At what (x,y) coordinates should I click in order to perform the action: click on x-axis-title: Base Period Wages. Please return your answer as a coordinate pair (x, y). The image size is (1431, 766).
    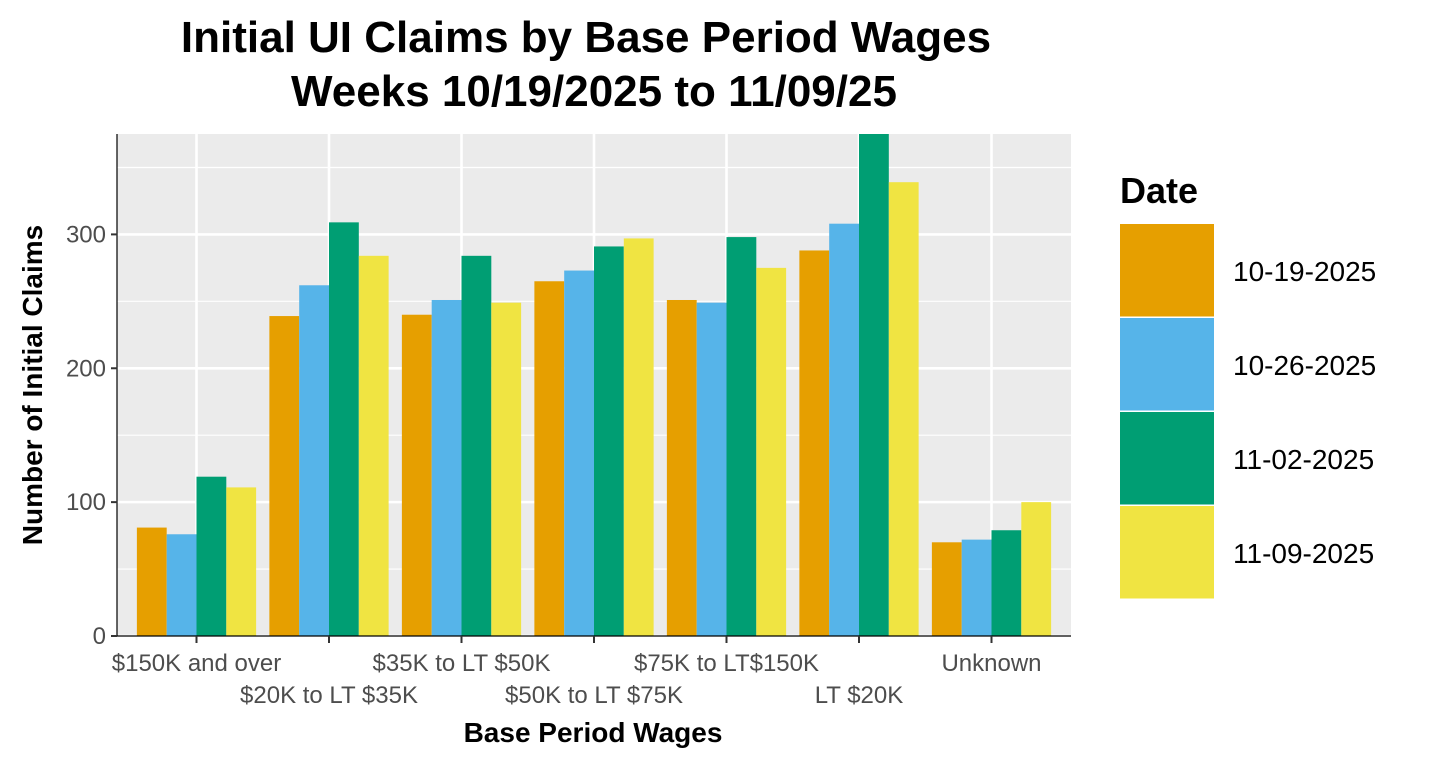
    Looking at the image, I should click on (593, 732).